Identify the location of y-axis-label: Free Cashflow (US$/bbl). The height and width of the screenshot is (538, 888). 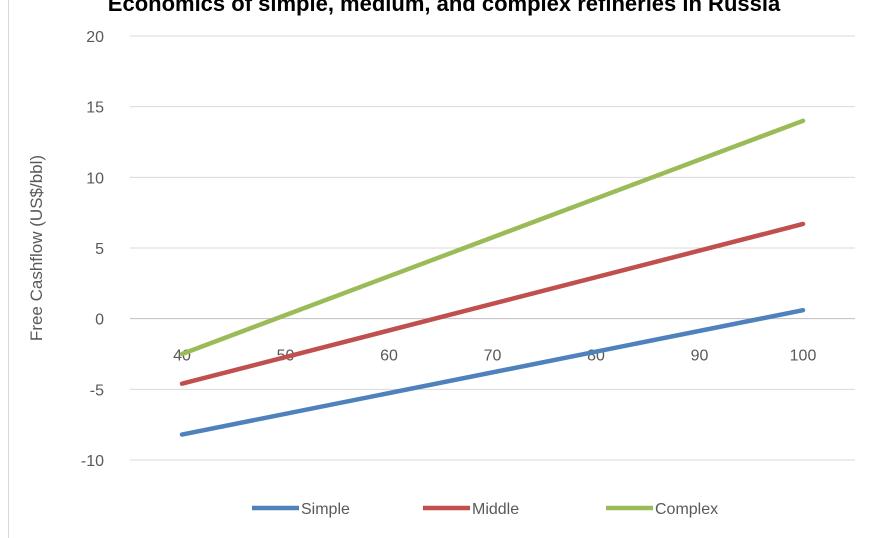
(36, 248).